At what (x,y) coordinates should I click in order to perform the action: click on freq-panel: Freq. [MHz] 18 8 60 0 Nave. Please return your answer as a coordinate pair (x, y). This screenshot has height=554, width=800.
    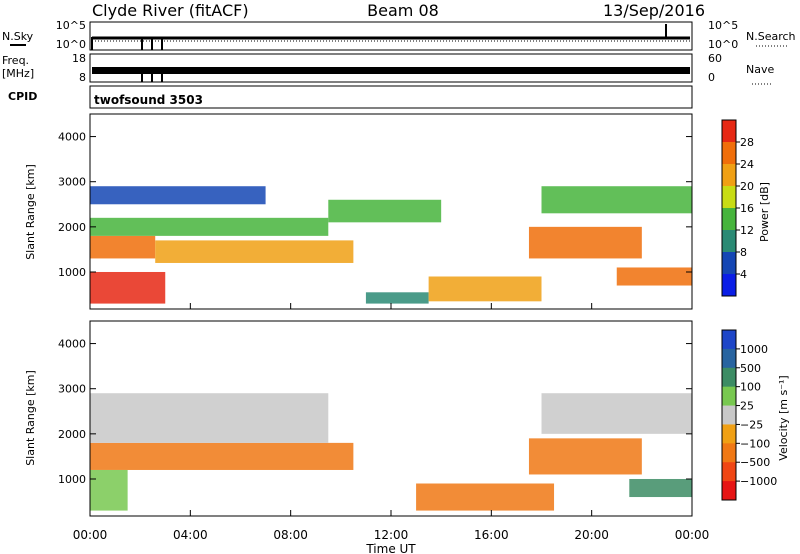
    Looking at the image, I should click on (388, 68).